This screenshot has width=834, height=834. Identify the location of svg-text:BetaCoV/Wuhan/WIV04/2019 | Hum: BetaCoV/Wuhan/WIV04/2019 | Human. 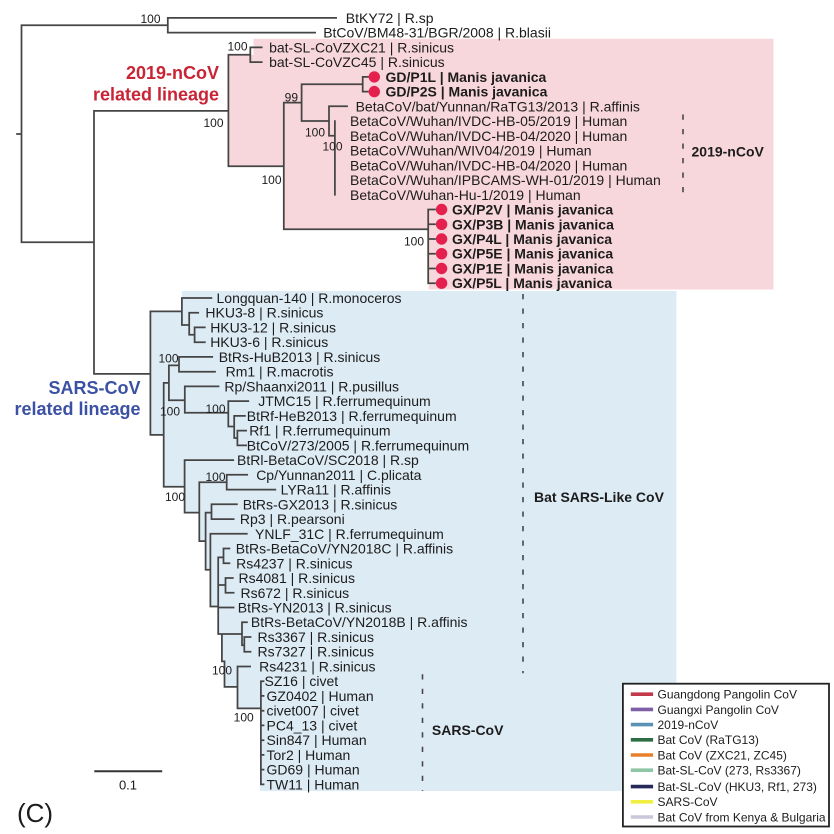
(471, 151).